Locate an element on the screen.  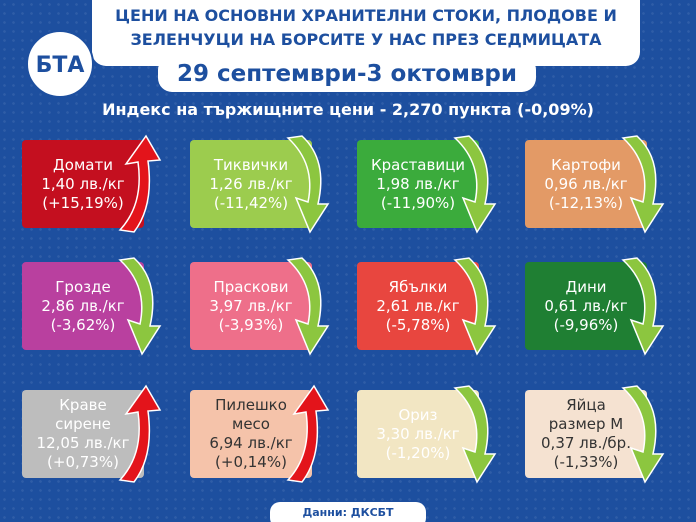
product-price: 12,05 лв./кг is located at coordinates (83, 443).